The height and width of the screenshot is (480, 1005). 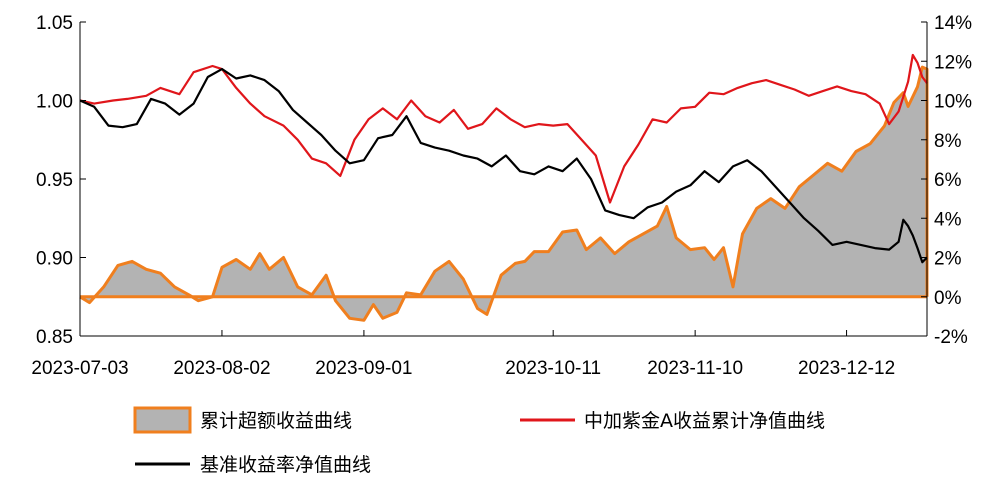 What do you see at coordinates (953, 102) in the screenshot?
I see `y-right-tick-label: 10%` at bounding box center [953, 102].